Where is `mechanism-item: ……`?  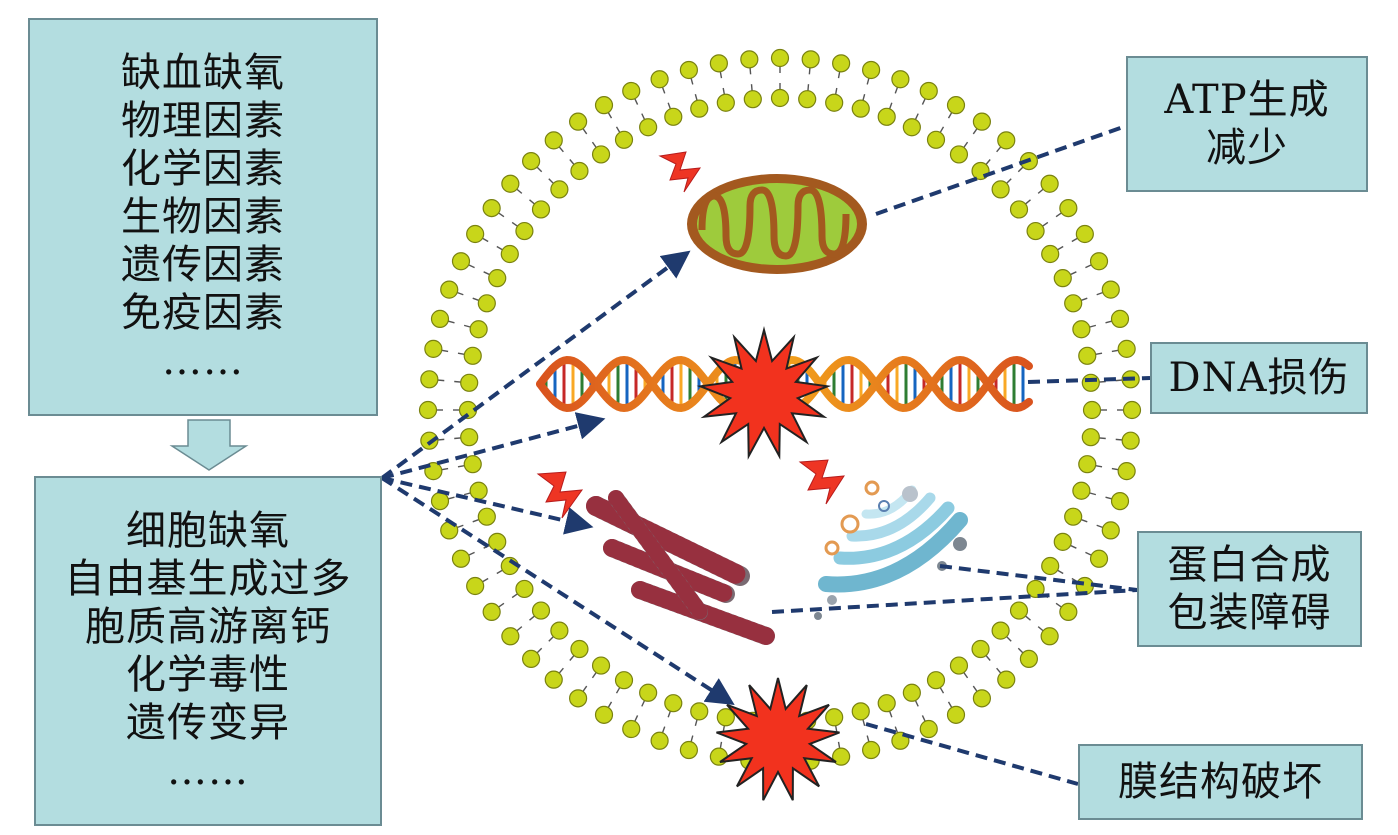
mechanism-item: …… is located at coordinates (208, 771).